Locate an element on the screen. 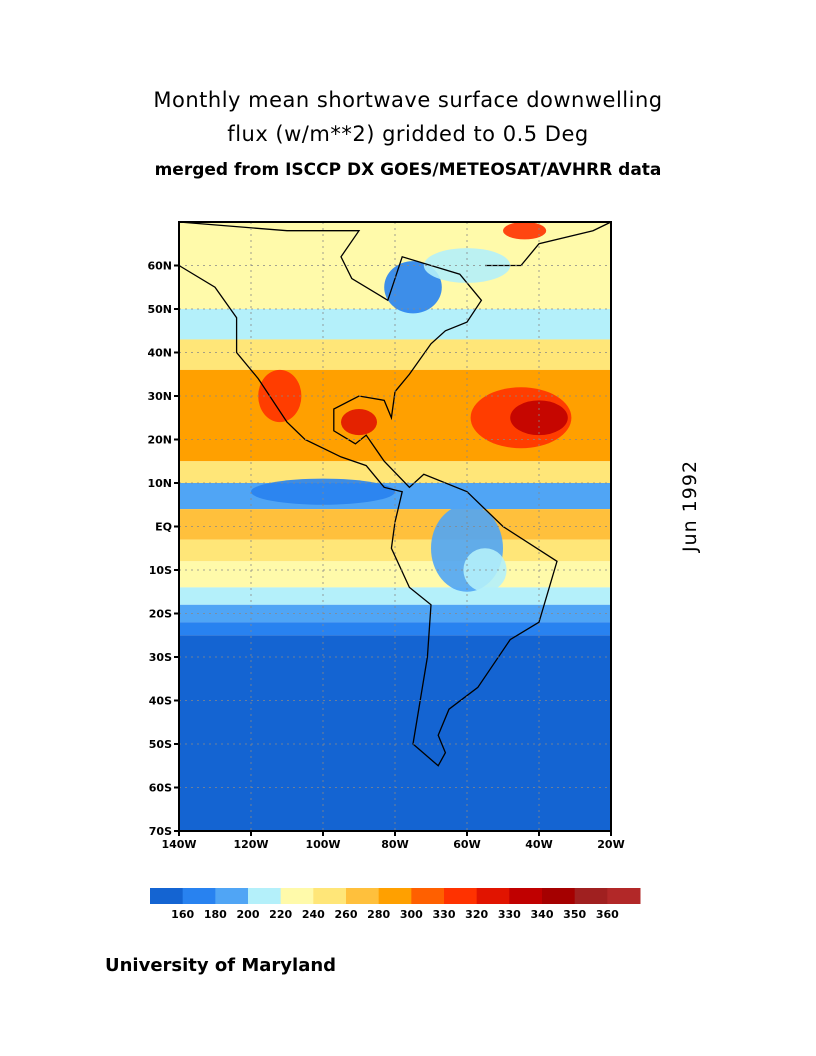 The height and width of the screenshot is (1056, 816). colorbar-label: 320 is located at coordinates (476, 914).